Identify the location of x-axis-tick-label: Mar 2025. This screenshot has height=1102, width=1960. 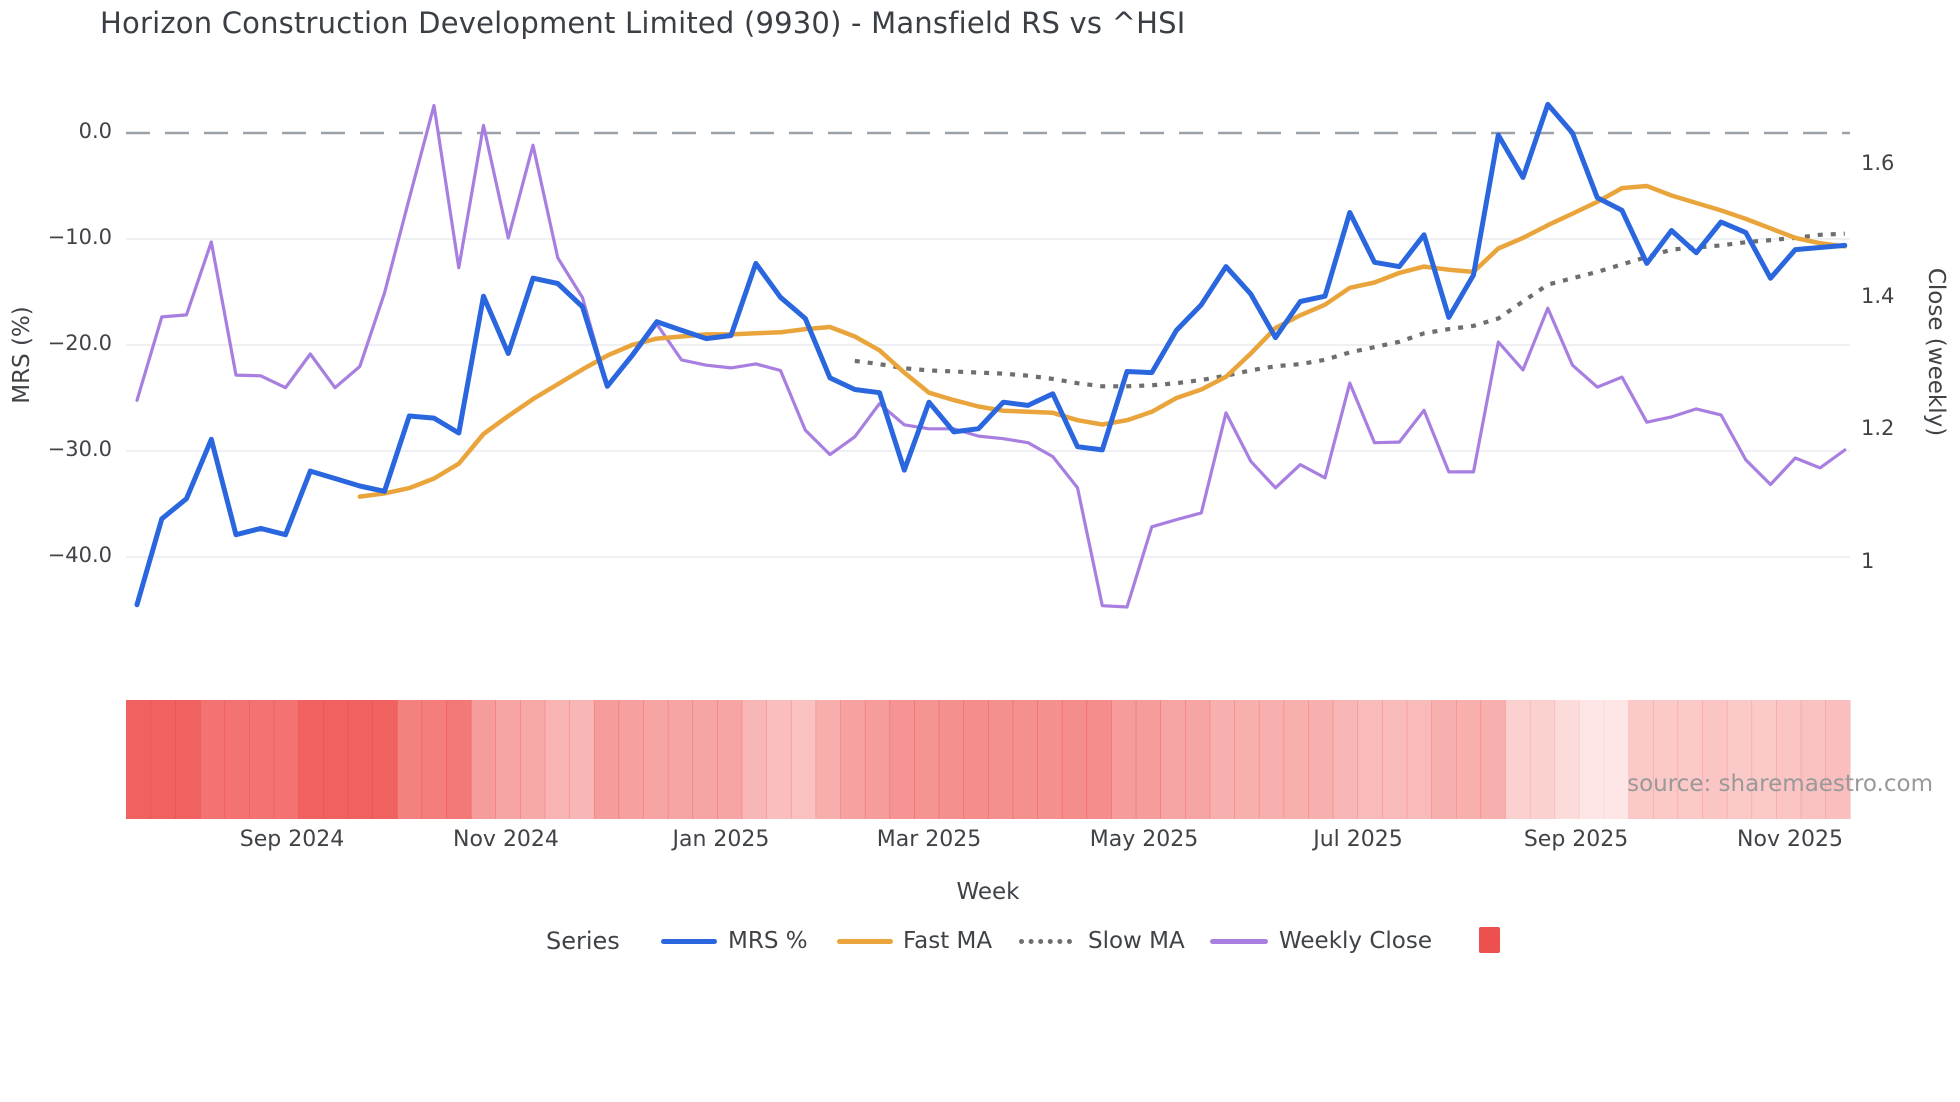
(929, 839).